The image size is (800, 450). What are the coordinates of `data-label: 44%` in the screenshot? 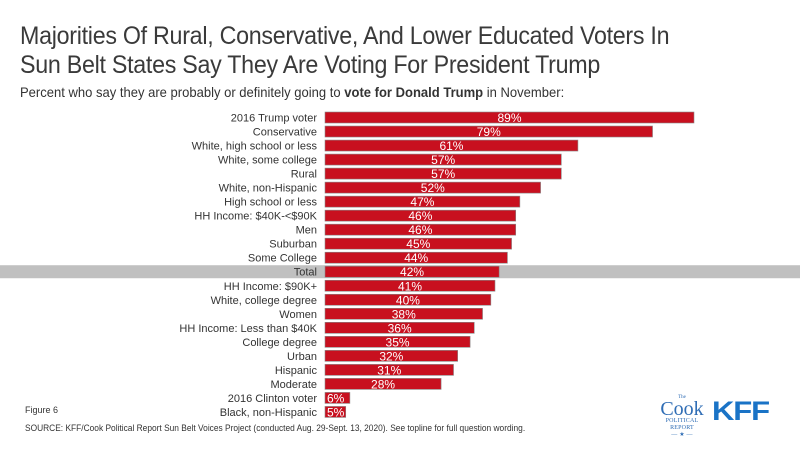 It's located at (416, 258).